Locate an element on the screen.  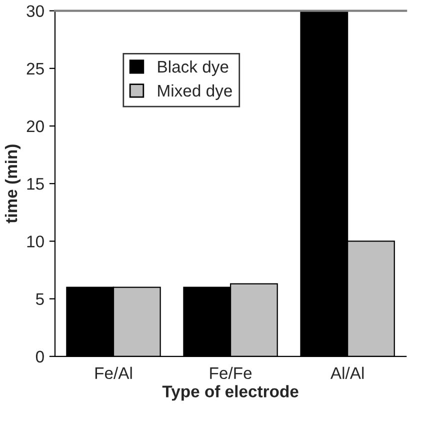
x-tick-label: Fe/Al is located at coordinates (113, 373).